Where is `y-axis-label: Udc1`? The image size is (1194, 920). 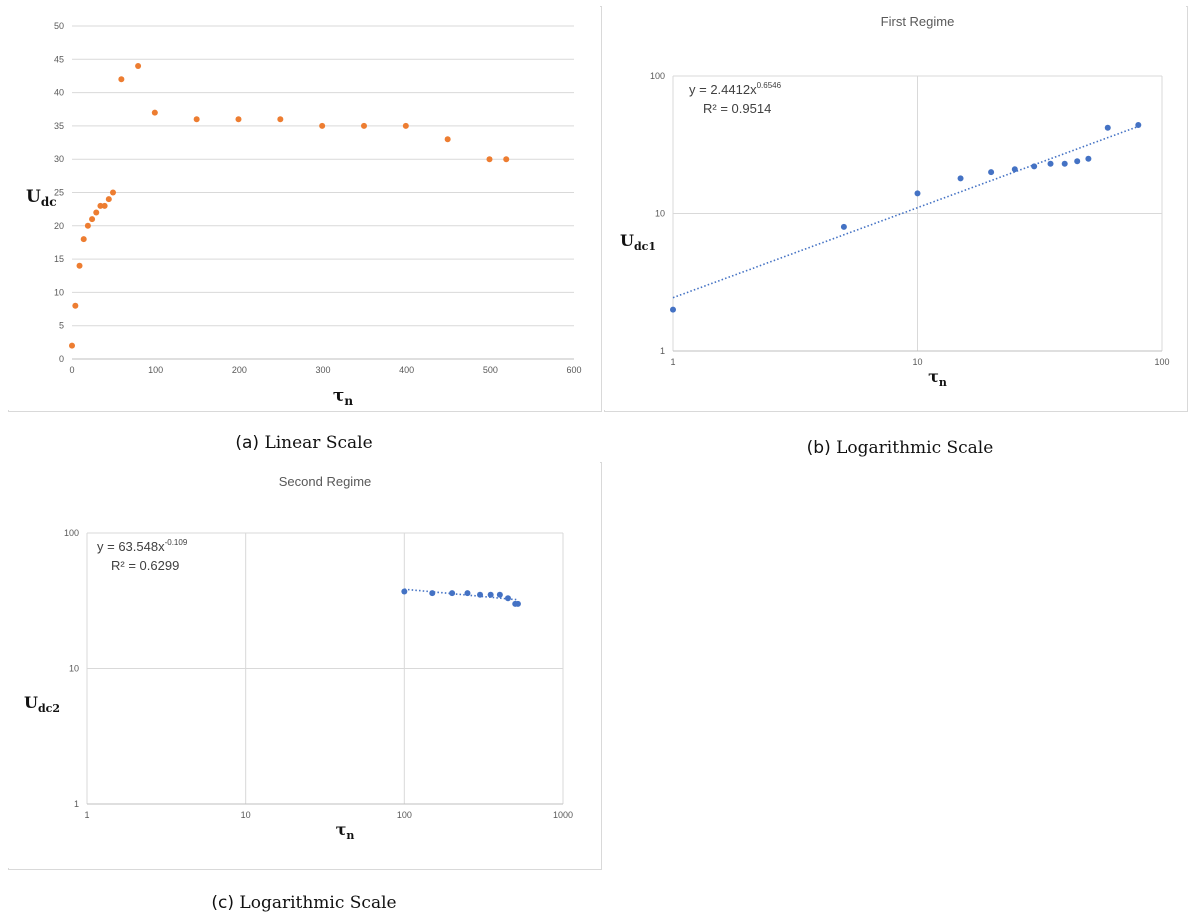
y-axis-label: Udc1 is located at coordinates (638, 242).